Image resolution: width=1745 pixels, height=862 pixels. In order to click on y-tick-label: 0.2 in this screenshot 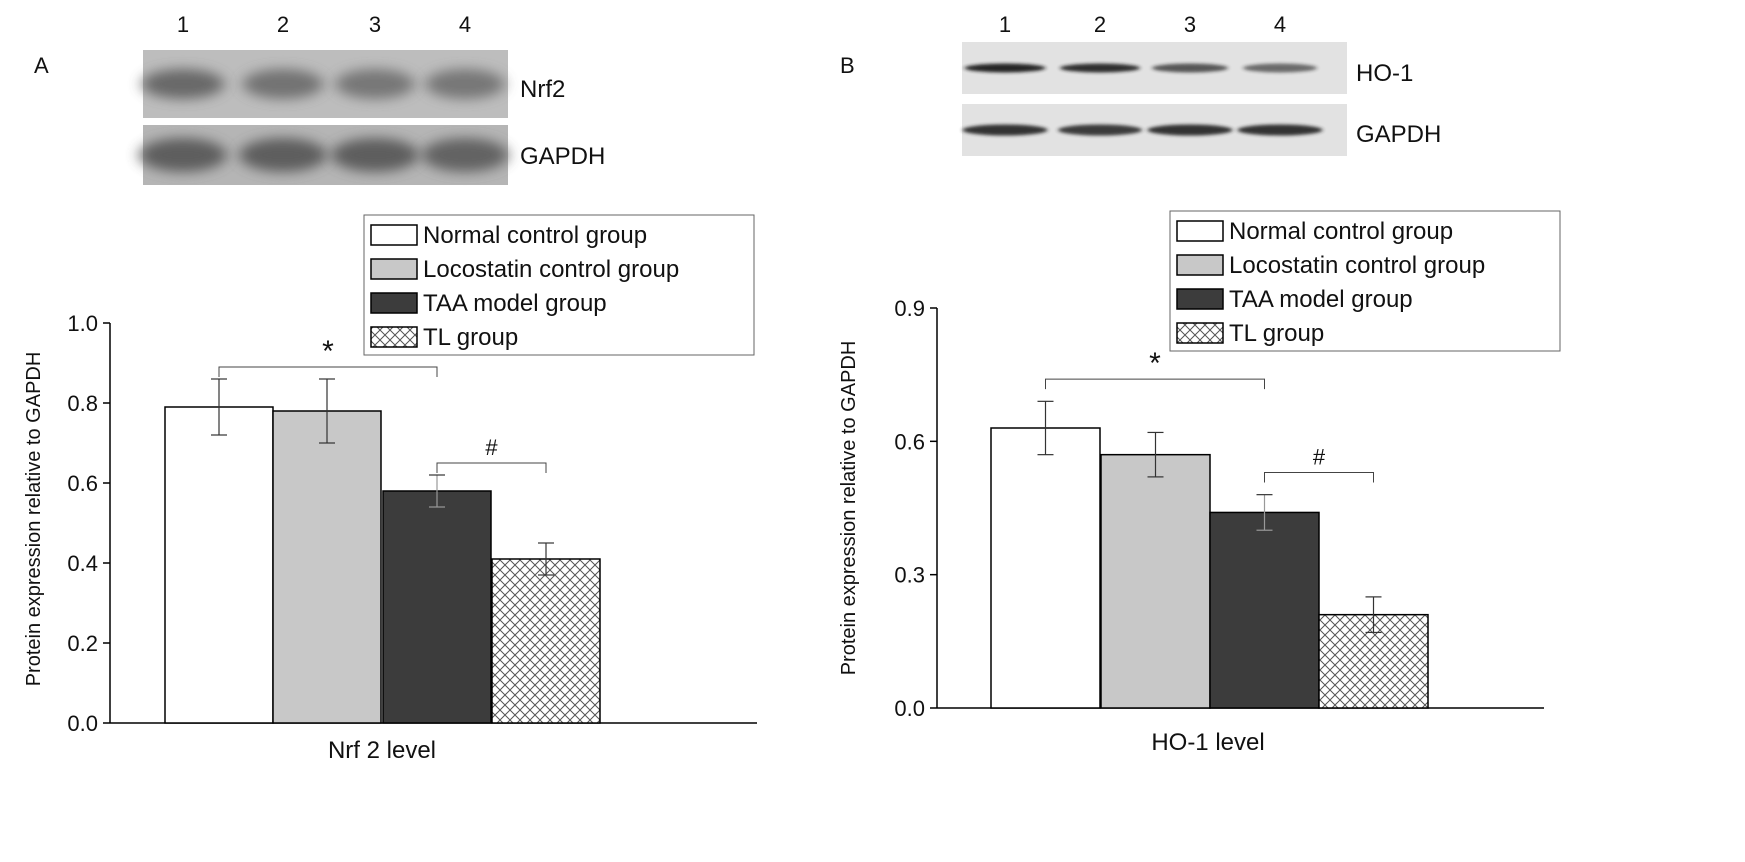, I will do `click(82, 643)`.